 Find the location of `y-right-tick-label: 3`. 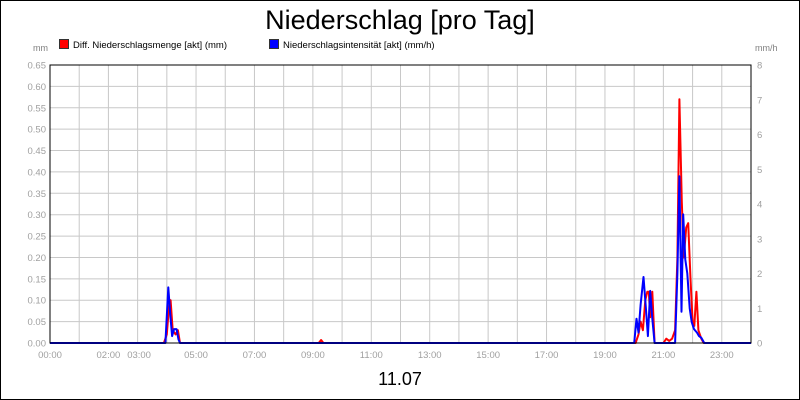

y-right-tick-label: 3 is located at coordinates (759, 239).